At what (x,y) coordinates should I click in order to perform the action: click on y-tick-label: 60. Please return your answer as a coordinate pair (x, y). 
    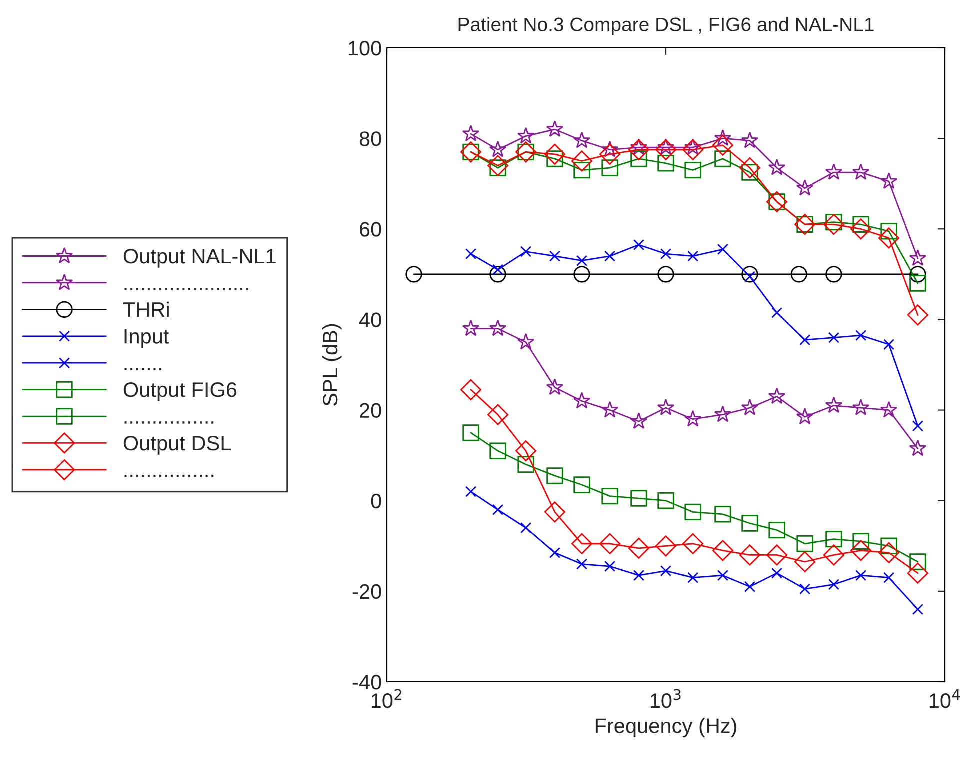
    Looking at the image, I should click on (371, 229).